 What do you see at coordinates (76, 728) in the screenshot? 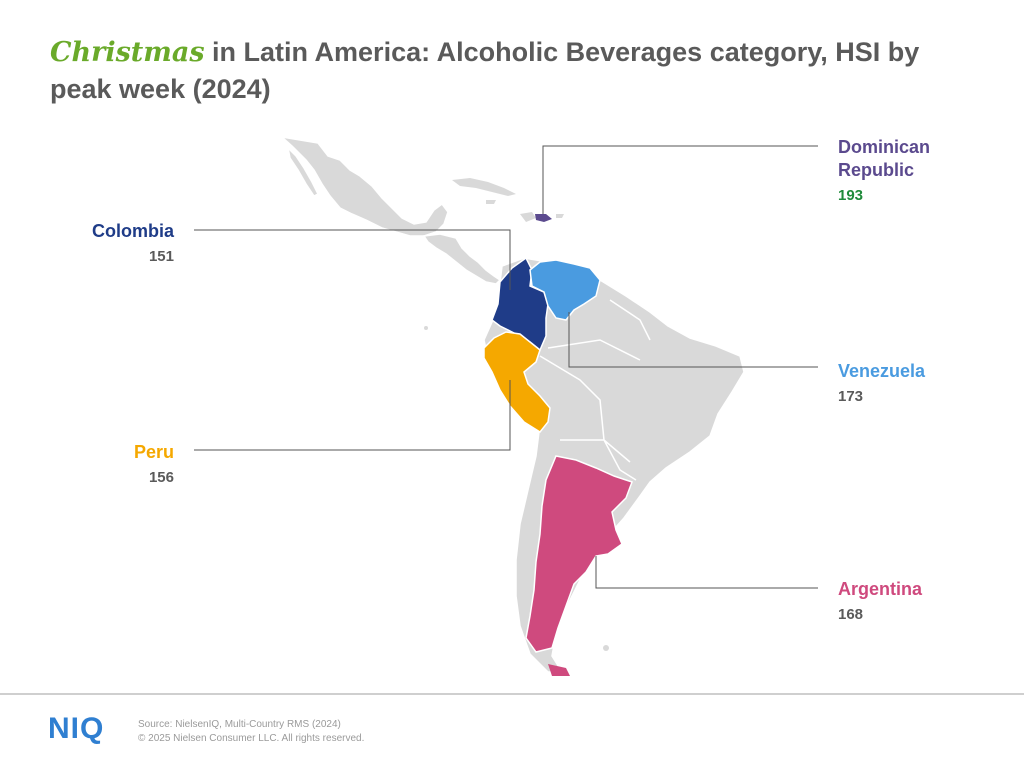
I see `niq-logo: NIQ` at bounding box center [76, 728].